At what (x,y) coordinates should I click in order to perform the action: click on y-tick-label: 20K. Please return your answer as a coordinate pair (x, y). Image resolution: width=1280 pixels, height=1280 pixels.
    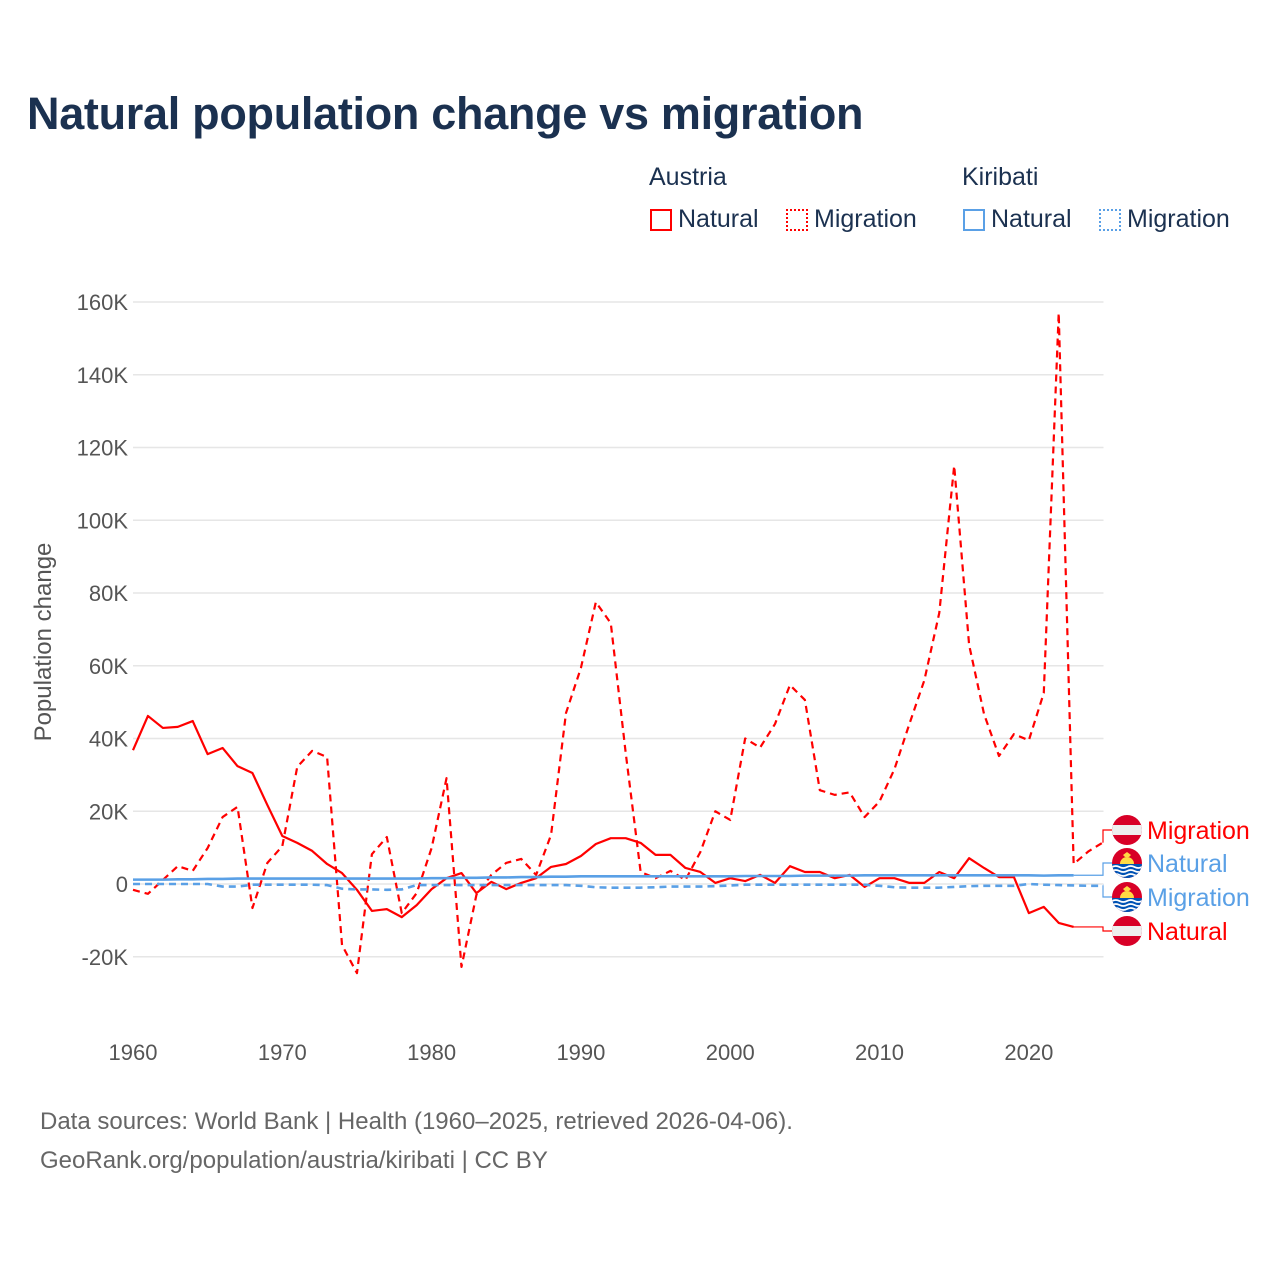
    Looking at the image, I should click on (108, 811).